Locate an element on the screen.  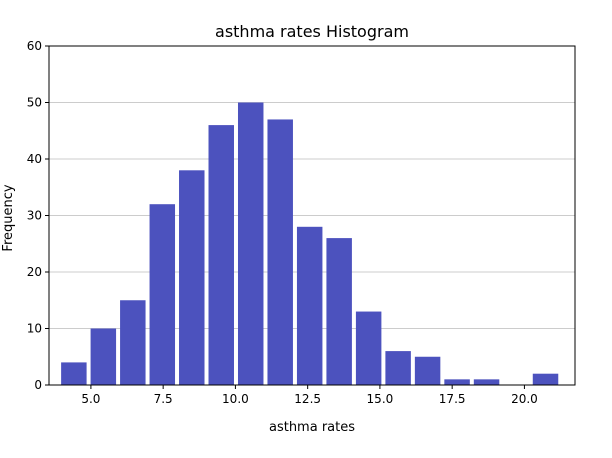
x-tick-label-2: 10.0 is located at coordinates (235, 399).